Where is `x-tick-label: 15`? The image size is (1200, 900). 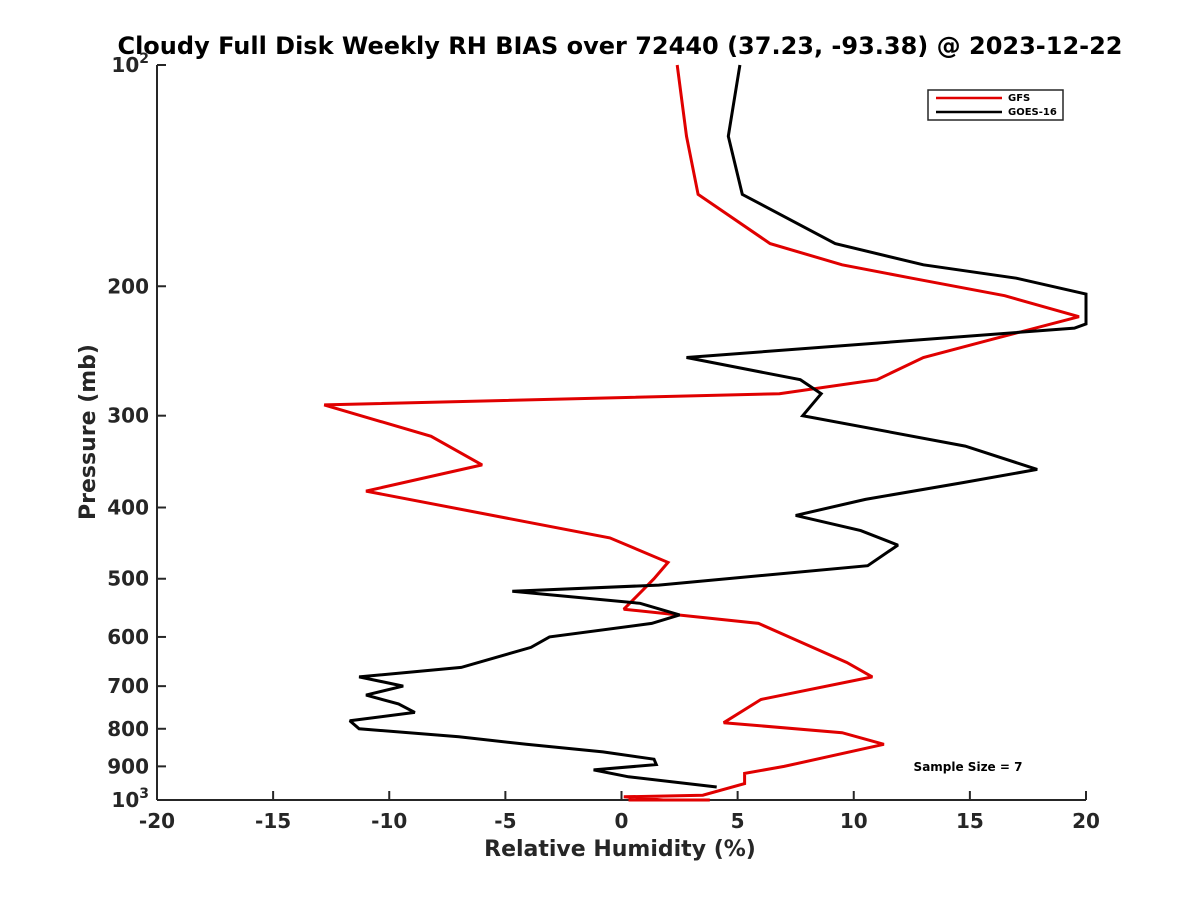 x-tick-label: 15 is located at coordinates (970, 821).